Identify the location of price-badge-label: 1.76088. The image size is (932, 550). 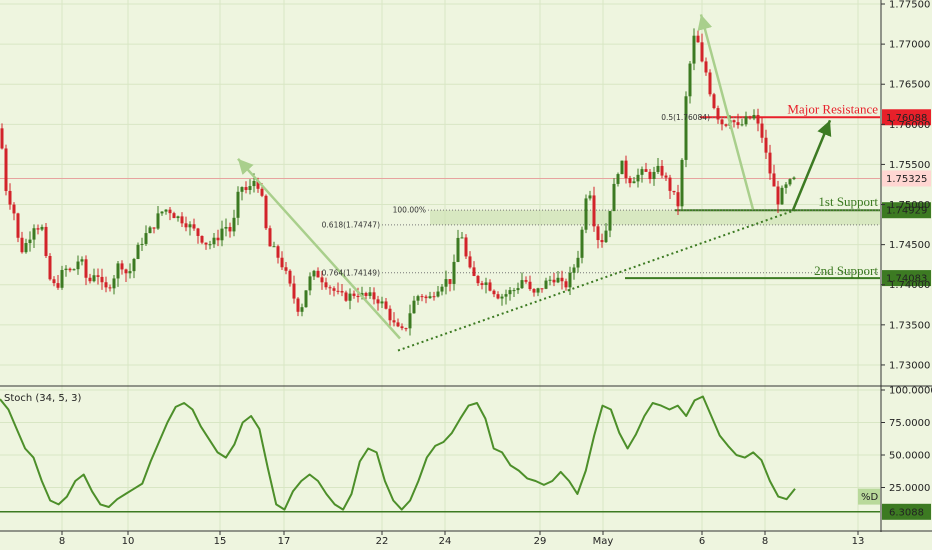
(906, 118).